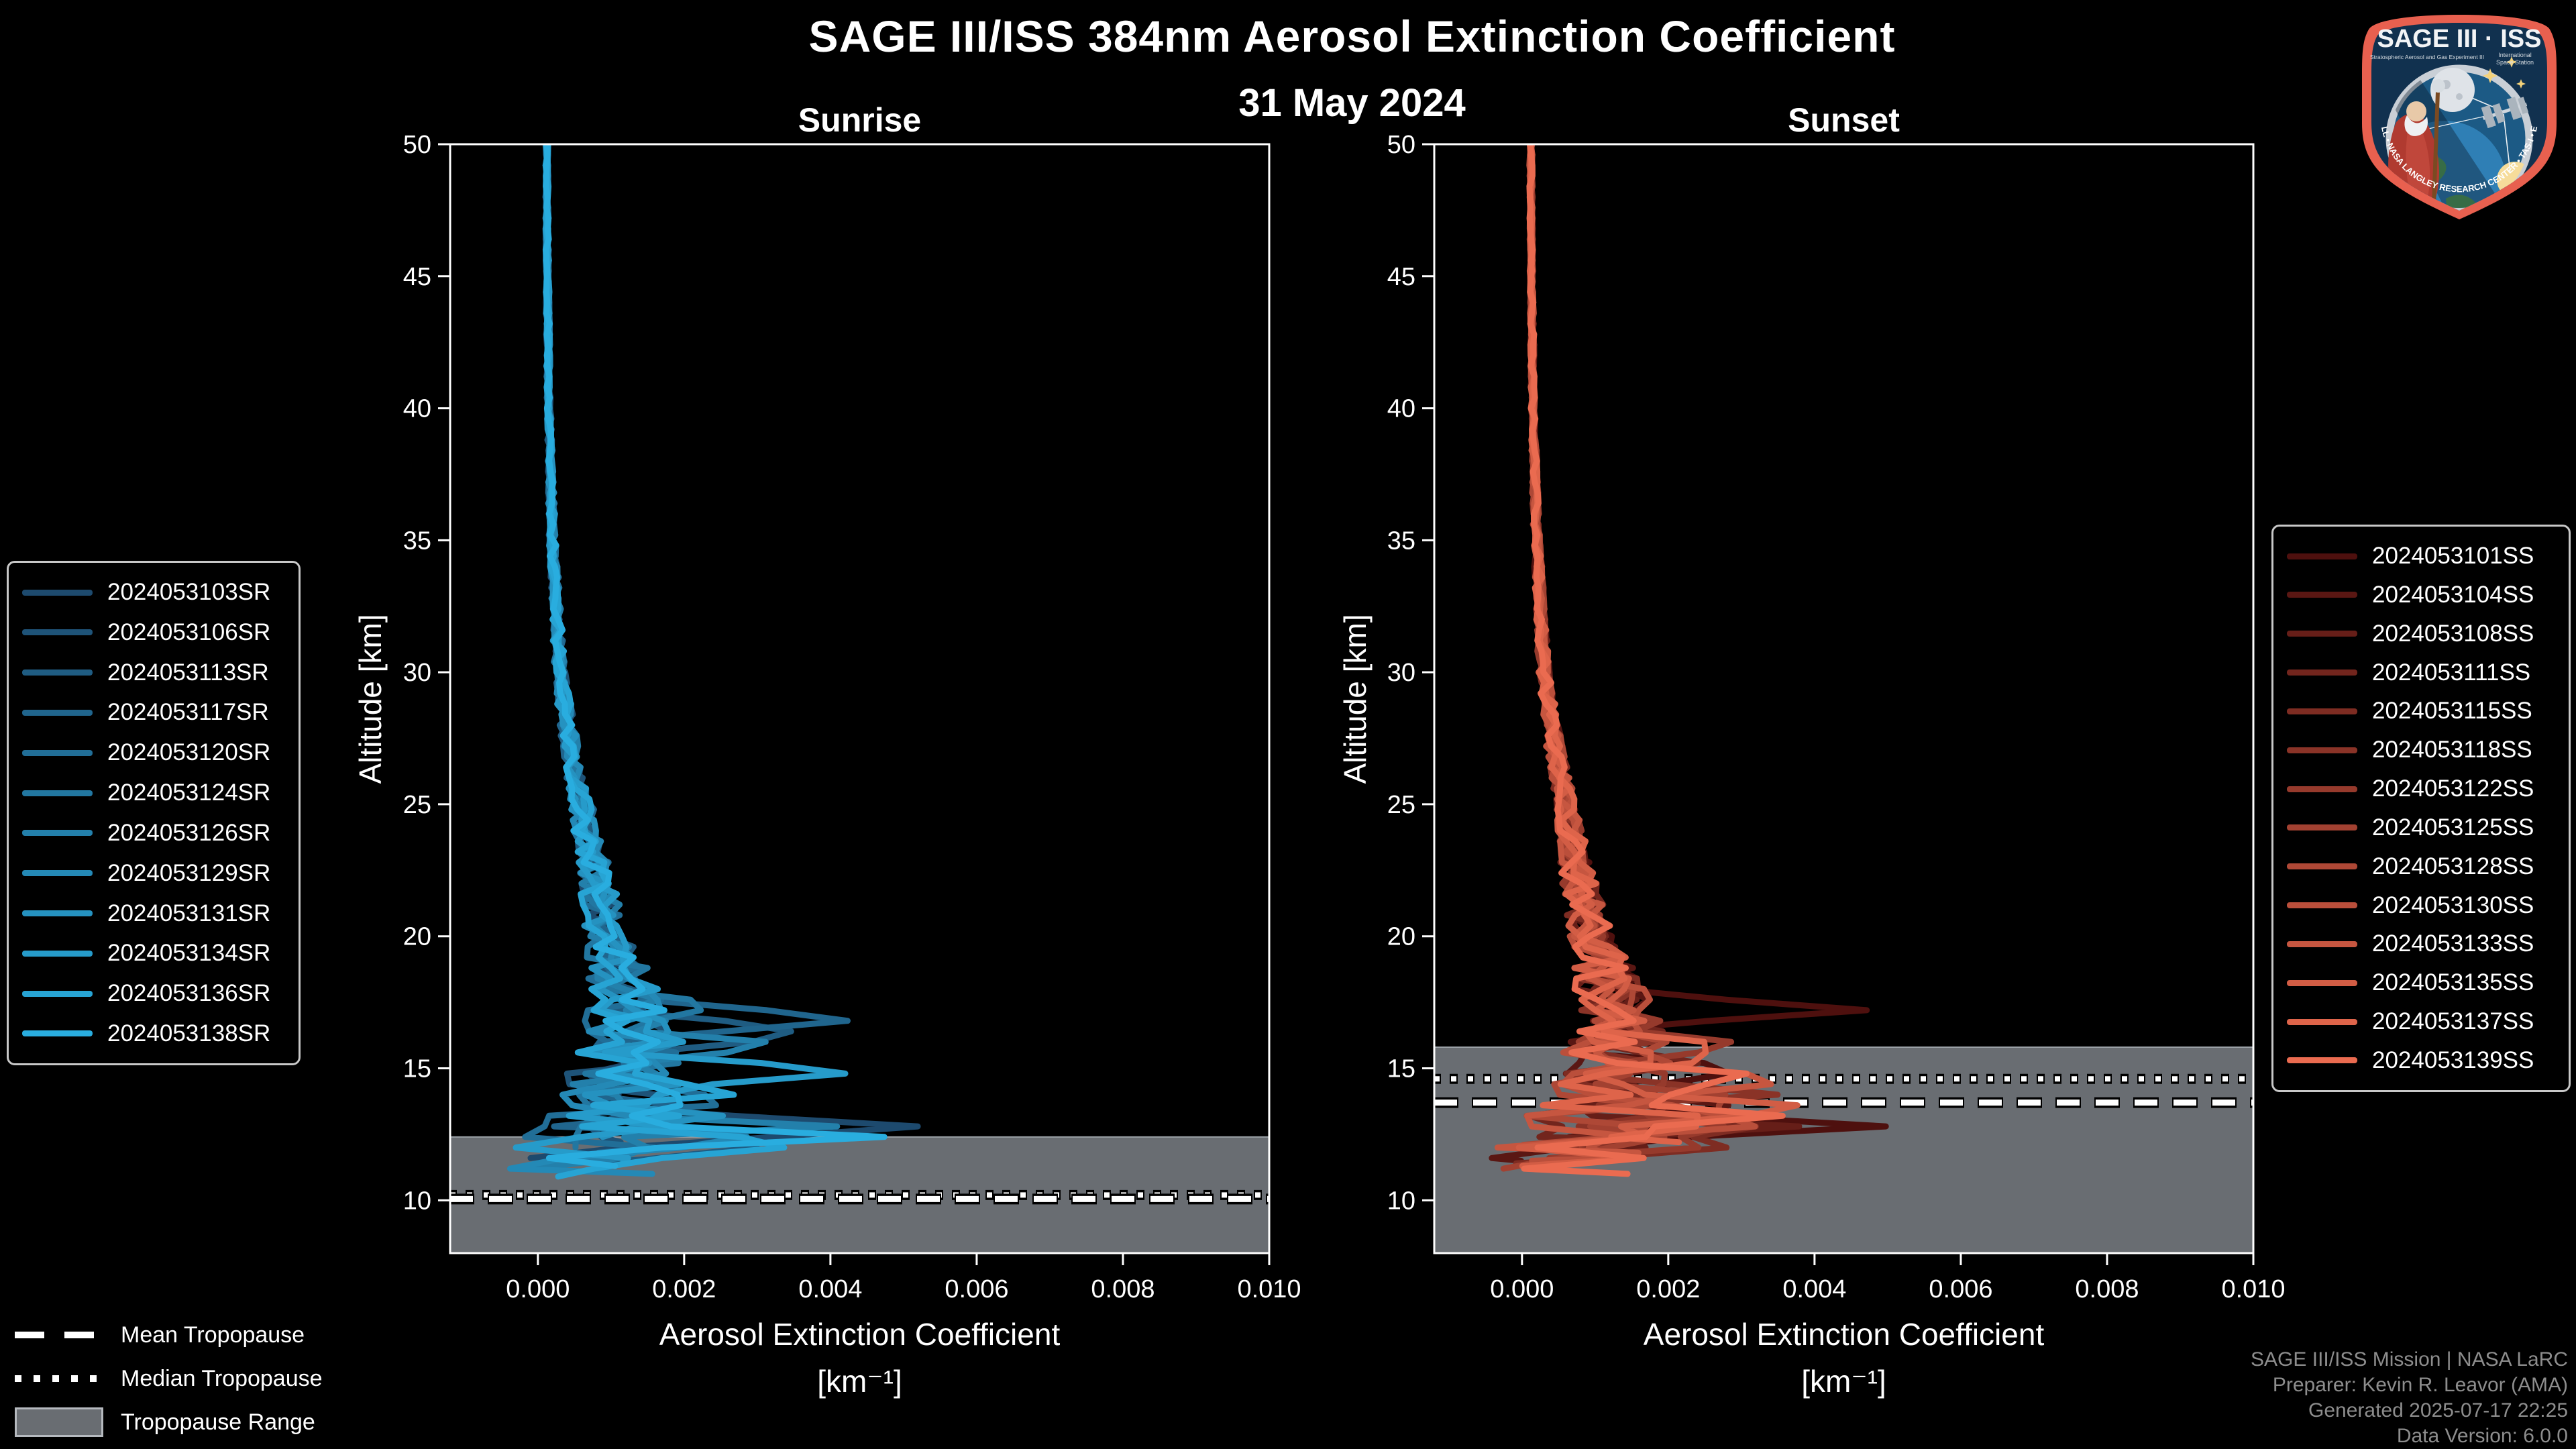 This screenshot has width=2576, height=1449. I want to click on attribution-mission: SAGE III/ISS Mission | NASA LaRC, so click(2409, 1359).